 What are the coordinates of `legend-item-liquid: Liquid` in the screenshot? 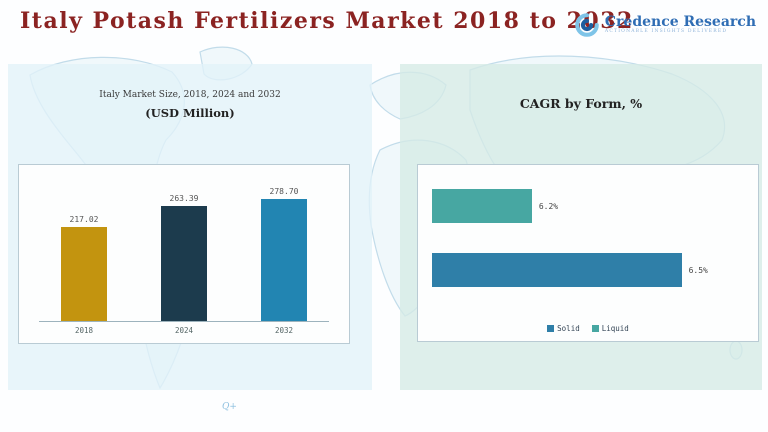 It's located at (610, 328).